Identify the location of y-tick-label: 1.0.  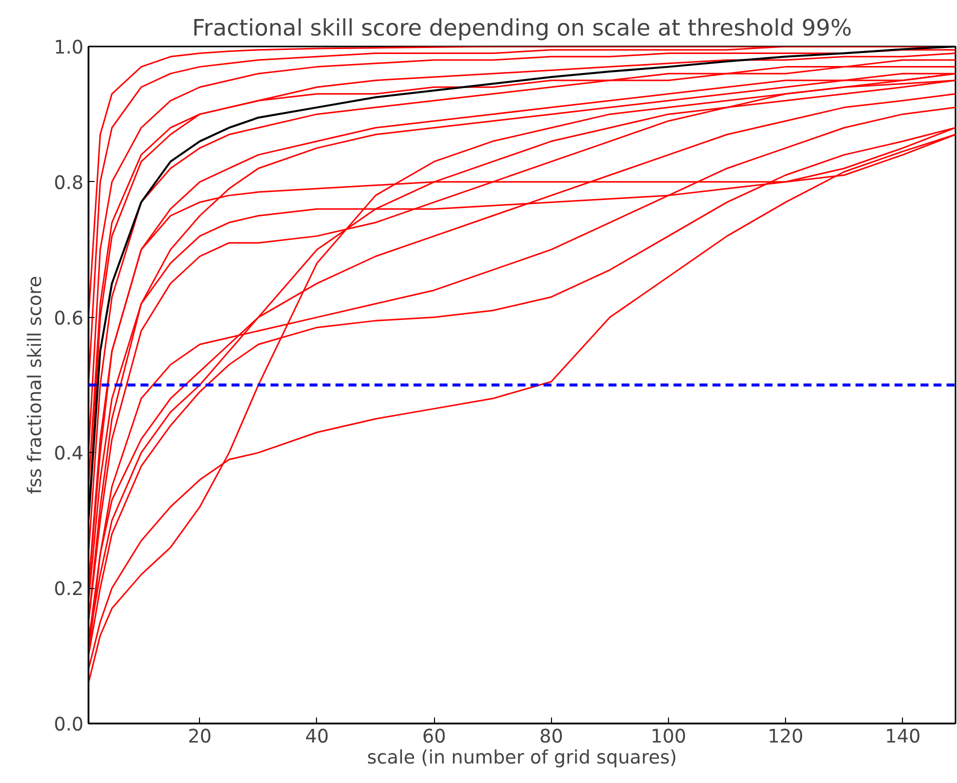
(69, 48).